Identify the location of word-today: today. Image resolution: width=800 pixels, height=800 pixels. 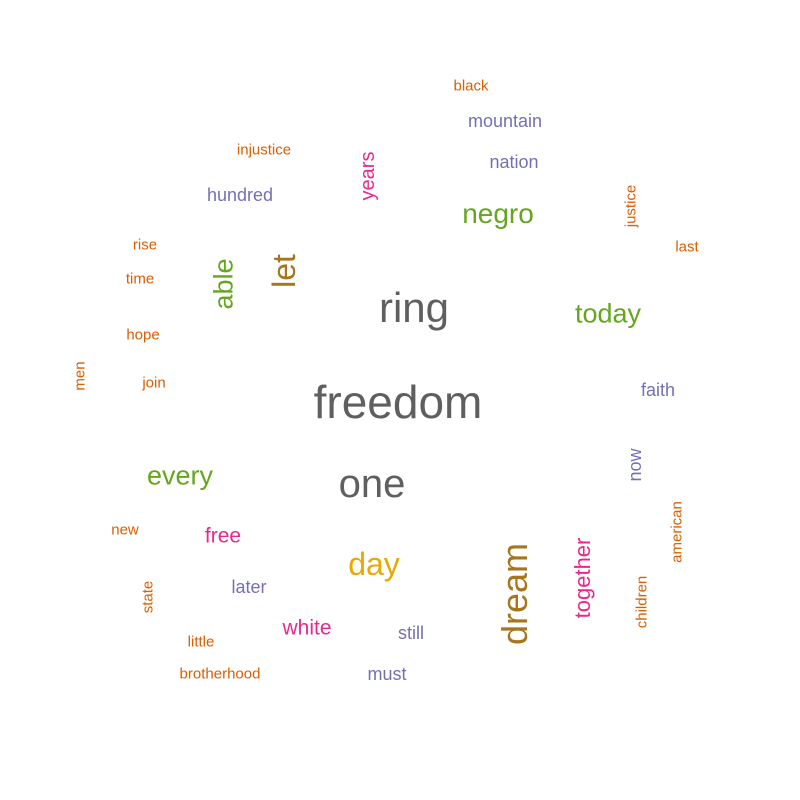
(608, 313).